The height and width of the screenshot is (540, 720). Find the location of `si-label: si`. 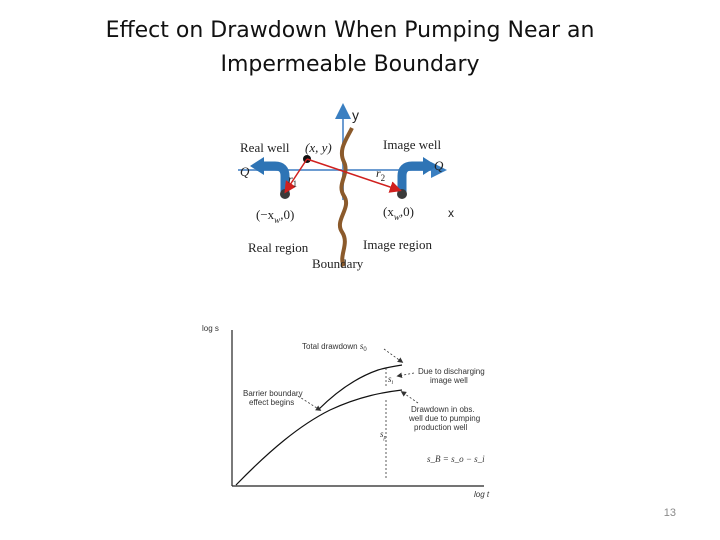

si-label: si is located at coordinates (391, 380).